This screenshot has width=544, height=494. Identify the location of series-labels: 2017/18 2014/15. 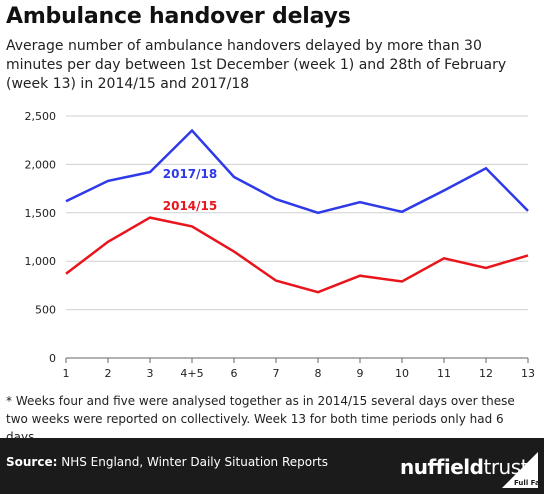
(190, 190).